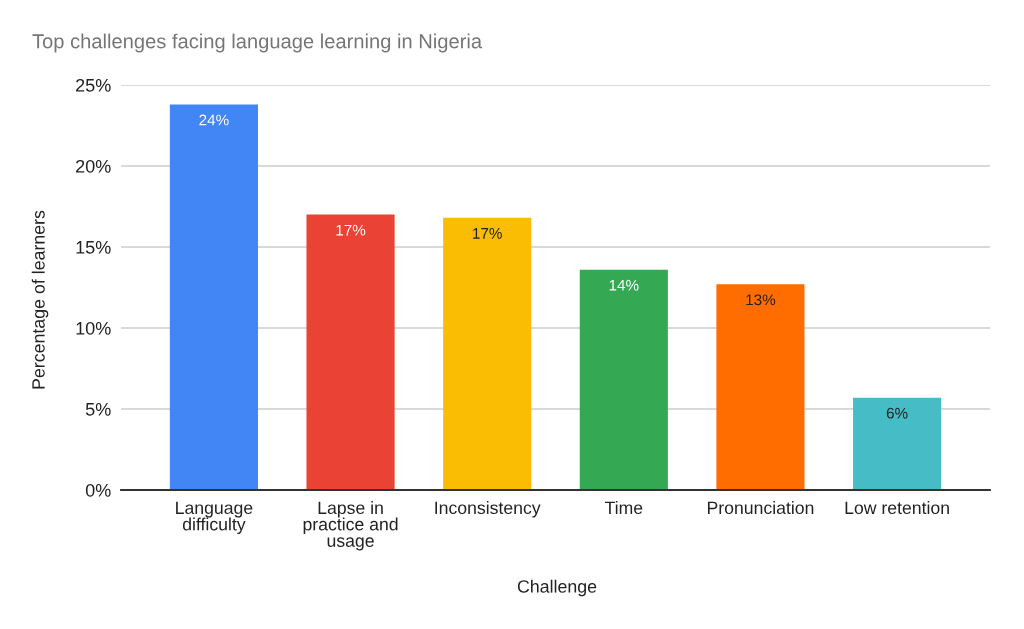 The width and height of the screenshot is (1024, 629). Describe the element at coordinates (93, 247) in the screenshot. I see `y-tick-label: 15%` at that location.